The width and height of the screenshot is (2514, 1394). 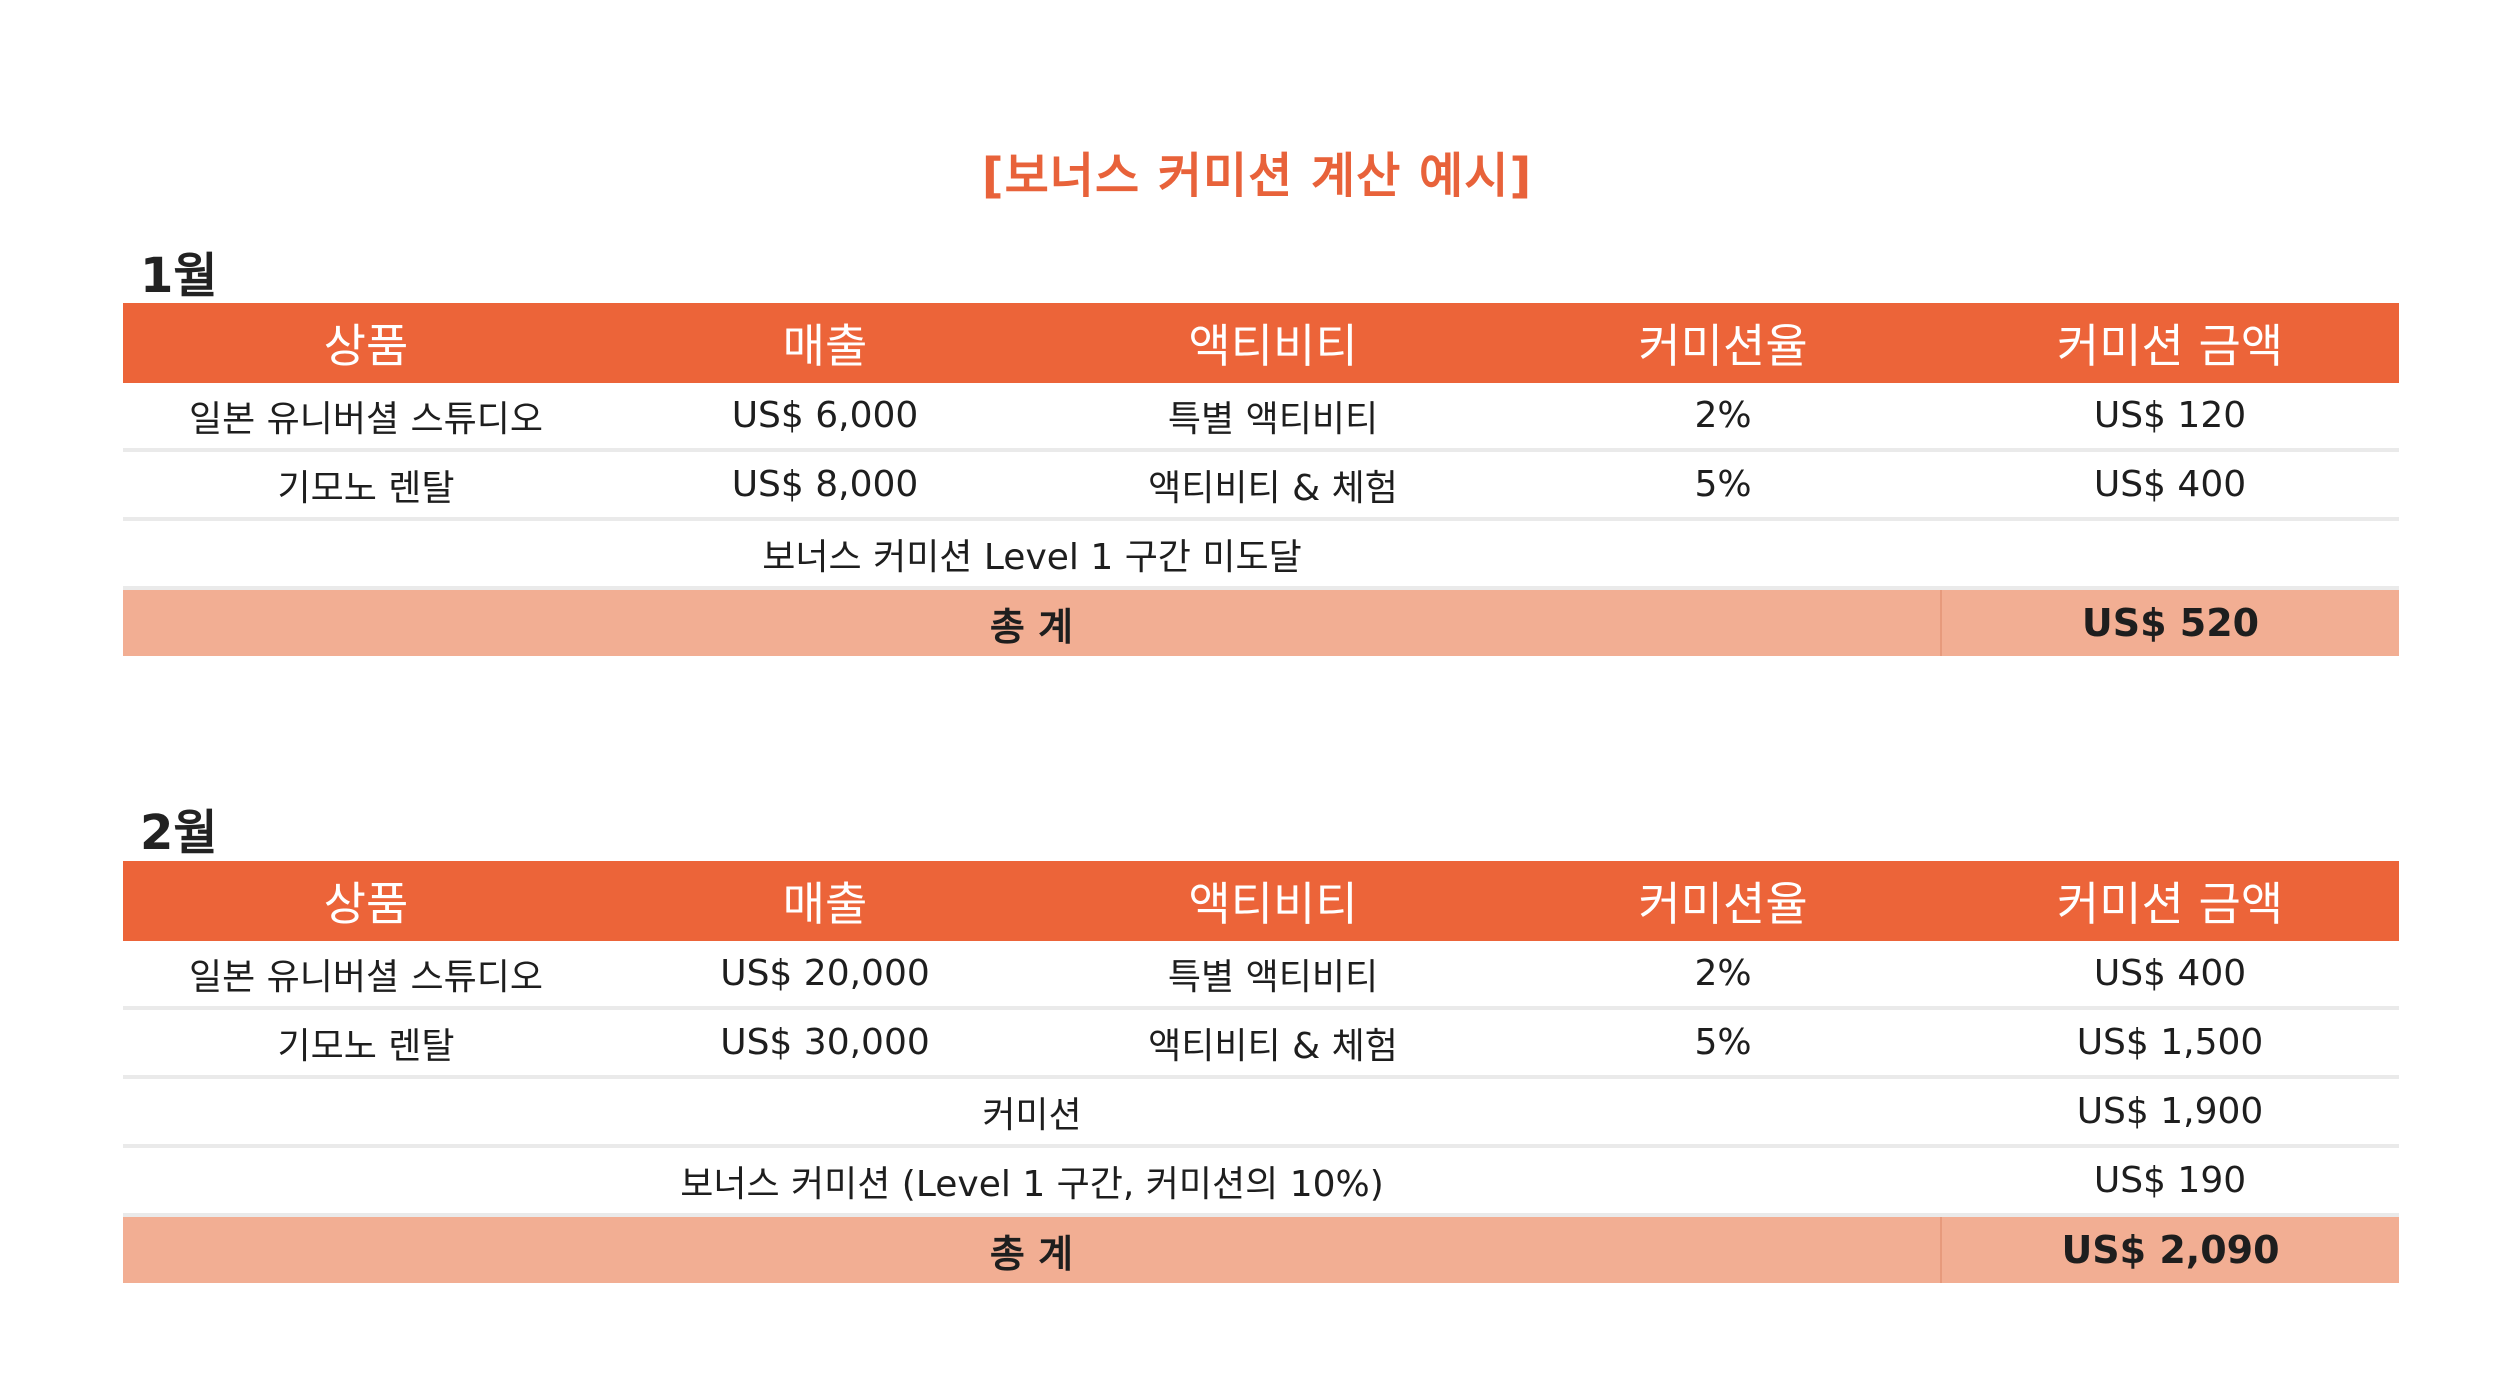 What do you see at coordinates (2169, 622) in the screenshot?
I see `total-amount: US$ 520` at bounding box center [2169, 622].